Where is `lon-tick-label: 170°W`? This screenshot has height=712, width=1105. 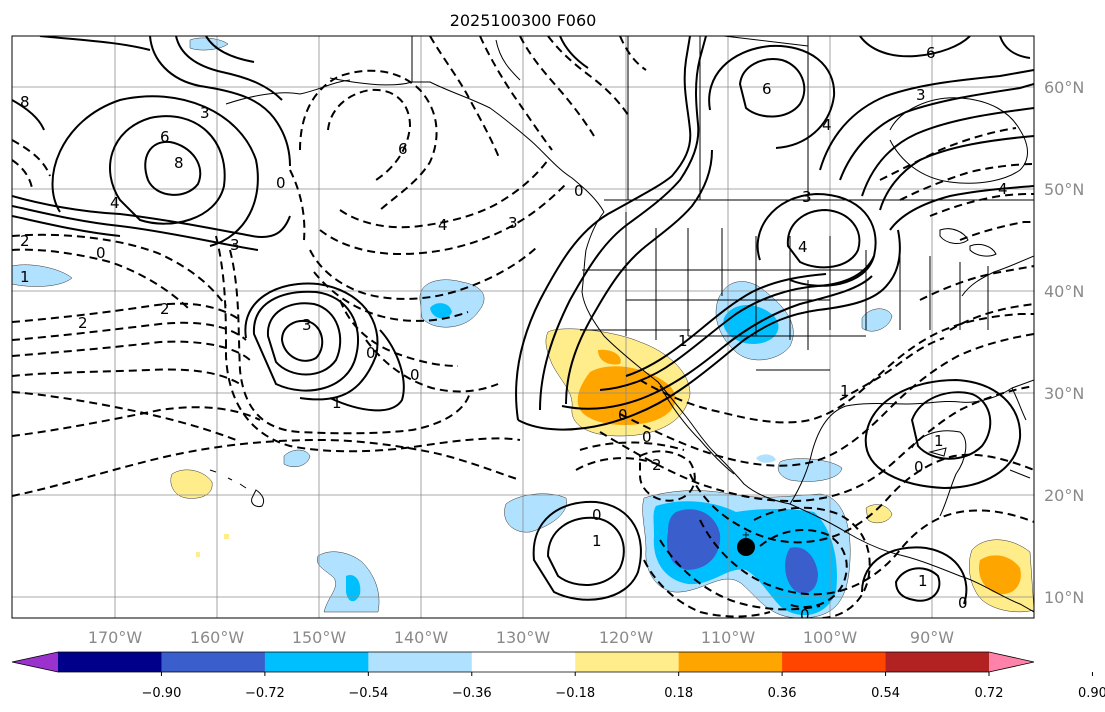 lon-tick-label: 170°W is located at coordinates (115, 637).